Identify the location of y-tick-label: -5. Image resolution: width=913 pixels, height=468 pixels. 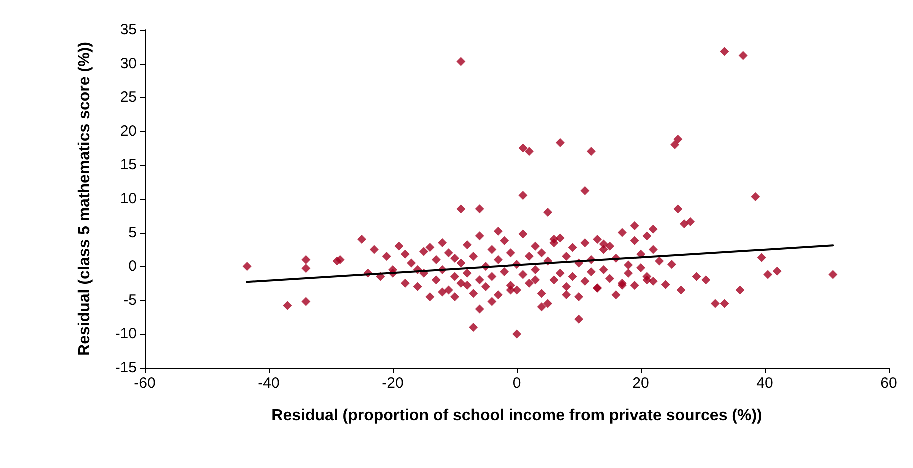
(130, 300).